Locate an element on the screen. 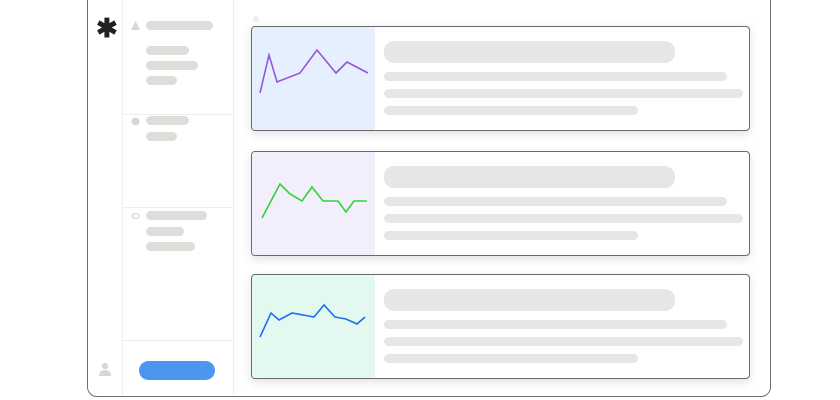  indicator-dot is located at coordinates (256, 19).